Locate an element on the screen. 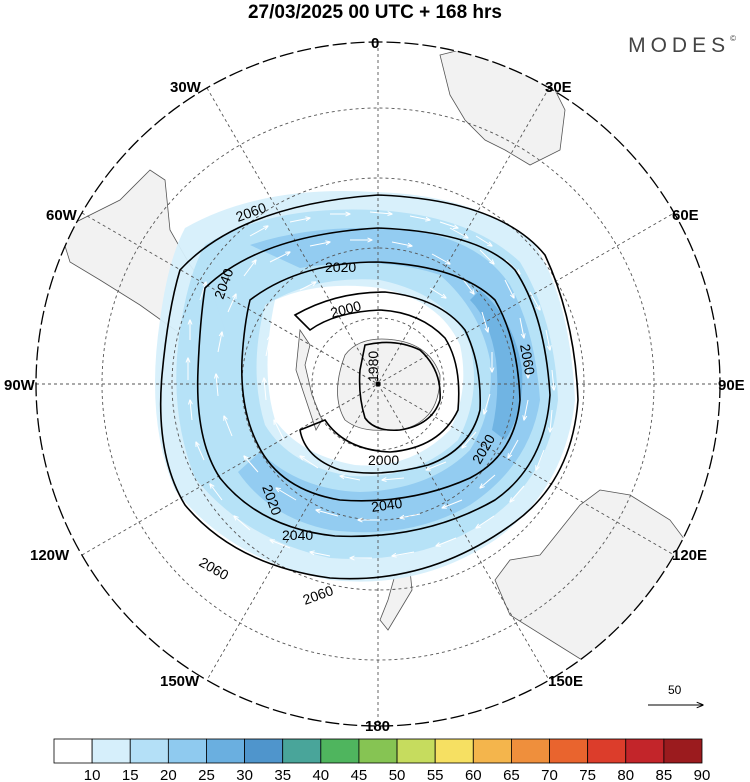  contour-2000 is located at coordinates (387, 382).